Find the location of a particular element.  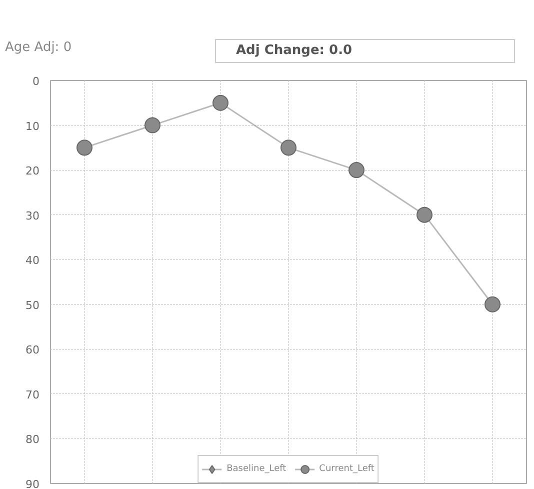

y-tick-label: 90 is located at coordinates (33, 483).